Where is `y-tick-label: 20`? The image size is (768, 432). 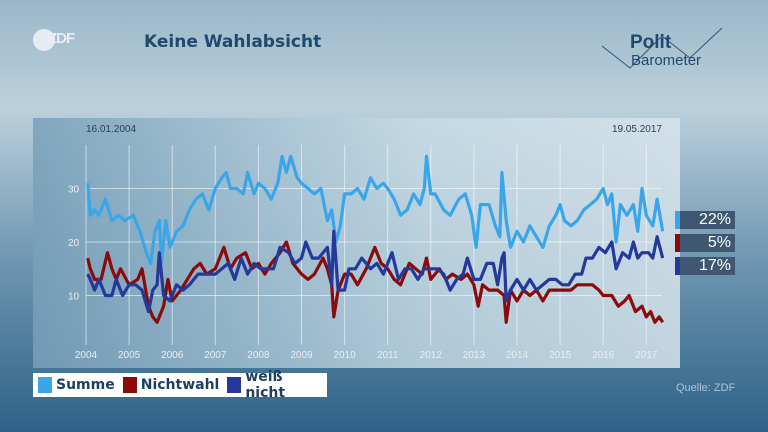 y-tick-label: 20 is located at coordinates (74, 243).